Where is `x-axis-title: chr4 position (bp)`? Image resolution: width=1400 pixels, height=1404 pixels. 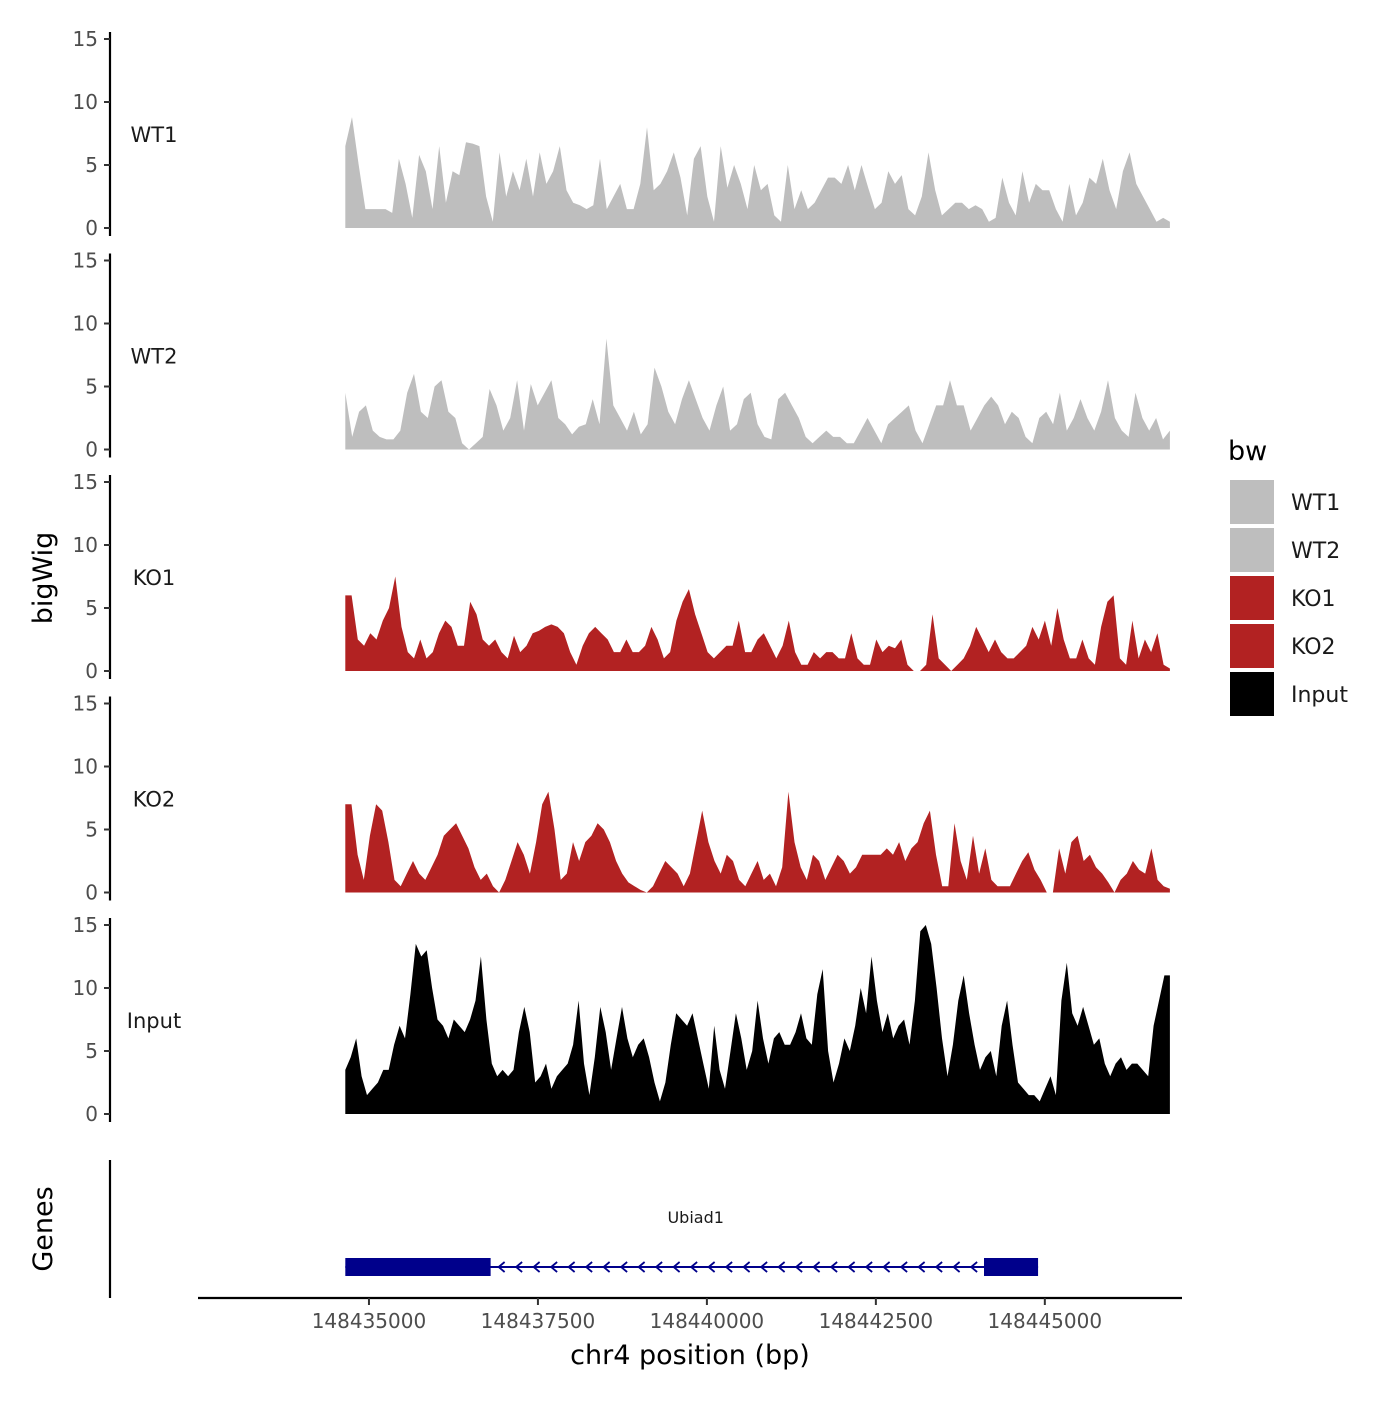 x-axis-title: chr4 position (bp) is located at coordinates (690, 1355).